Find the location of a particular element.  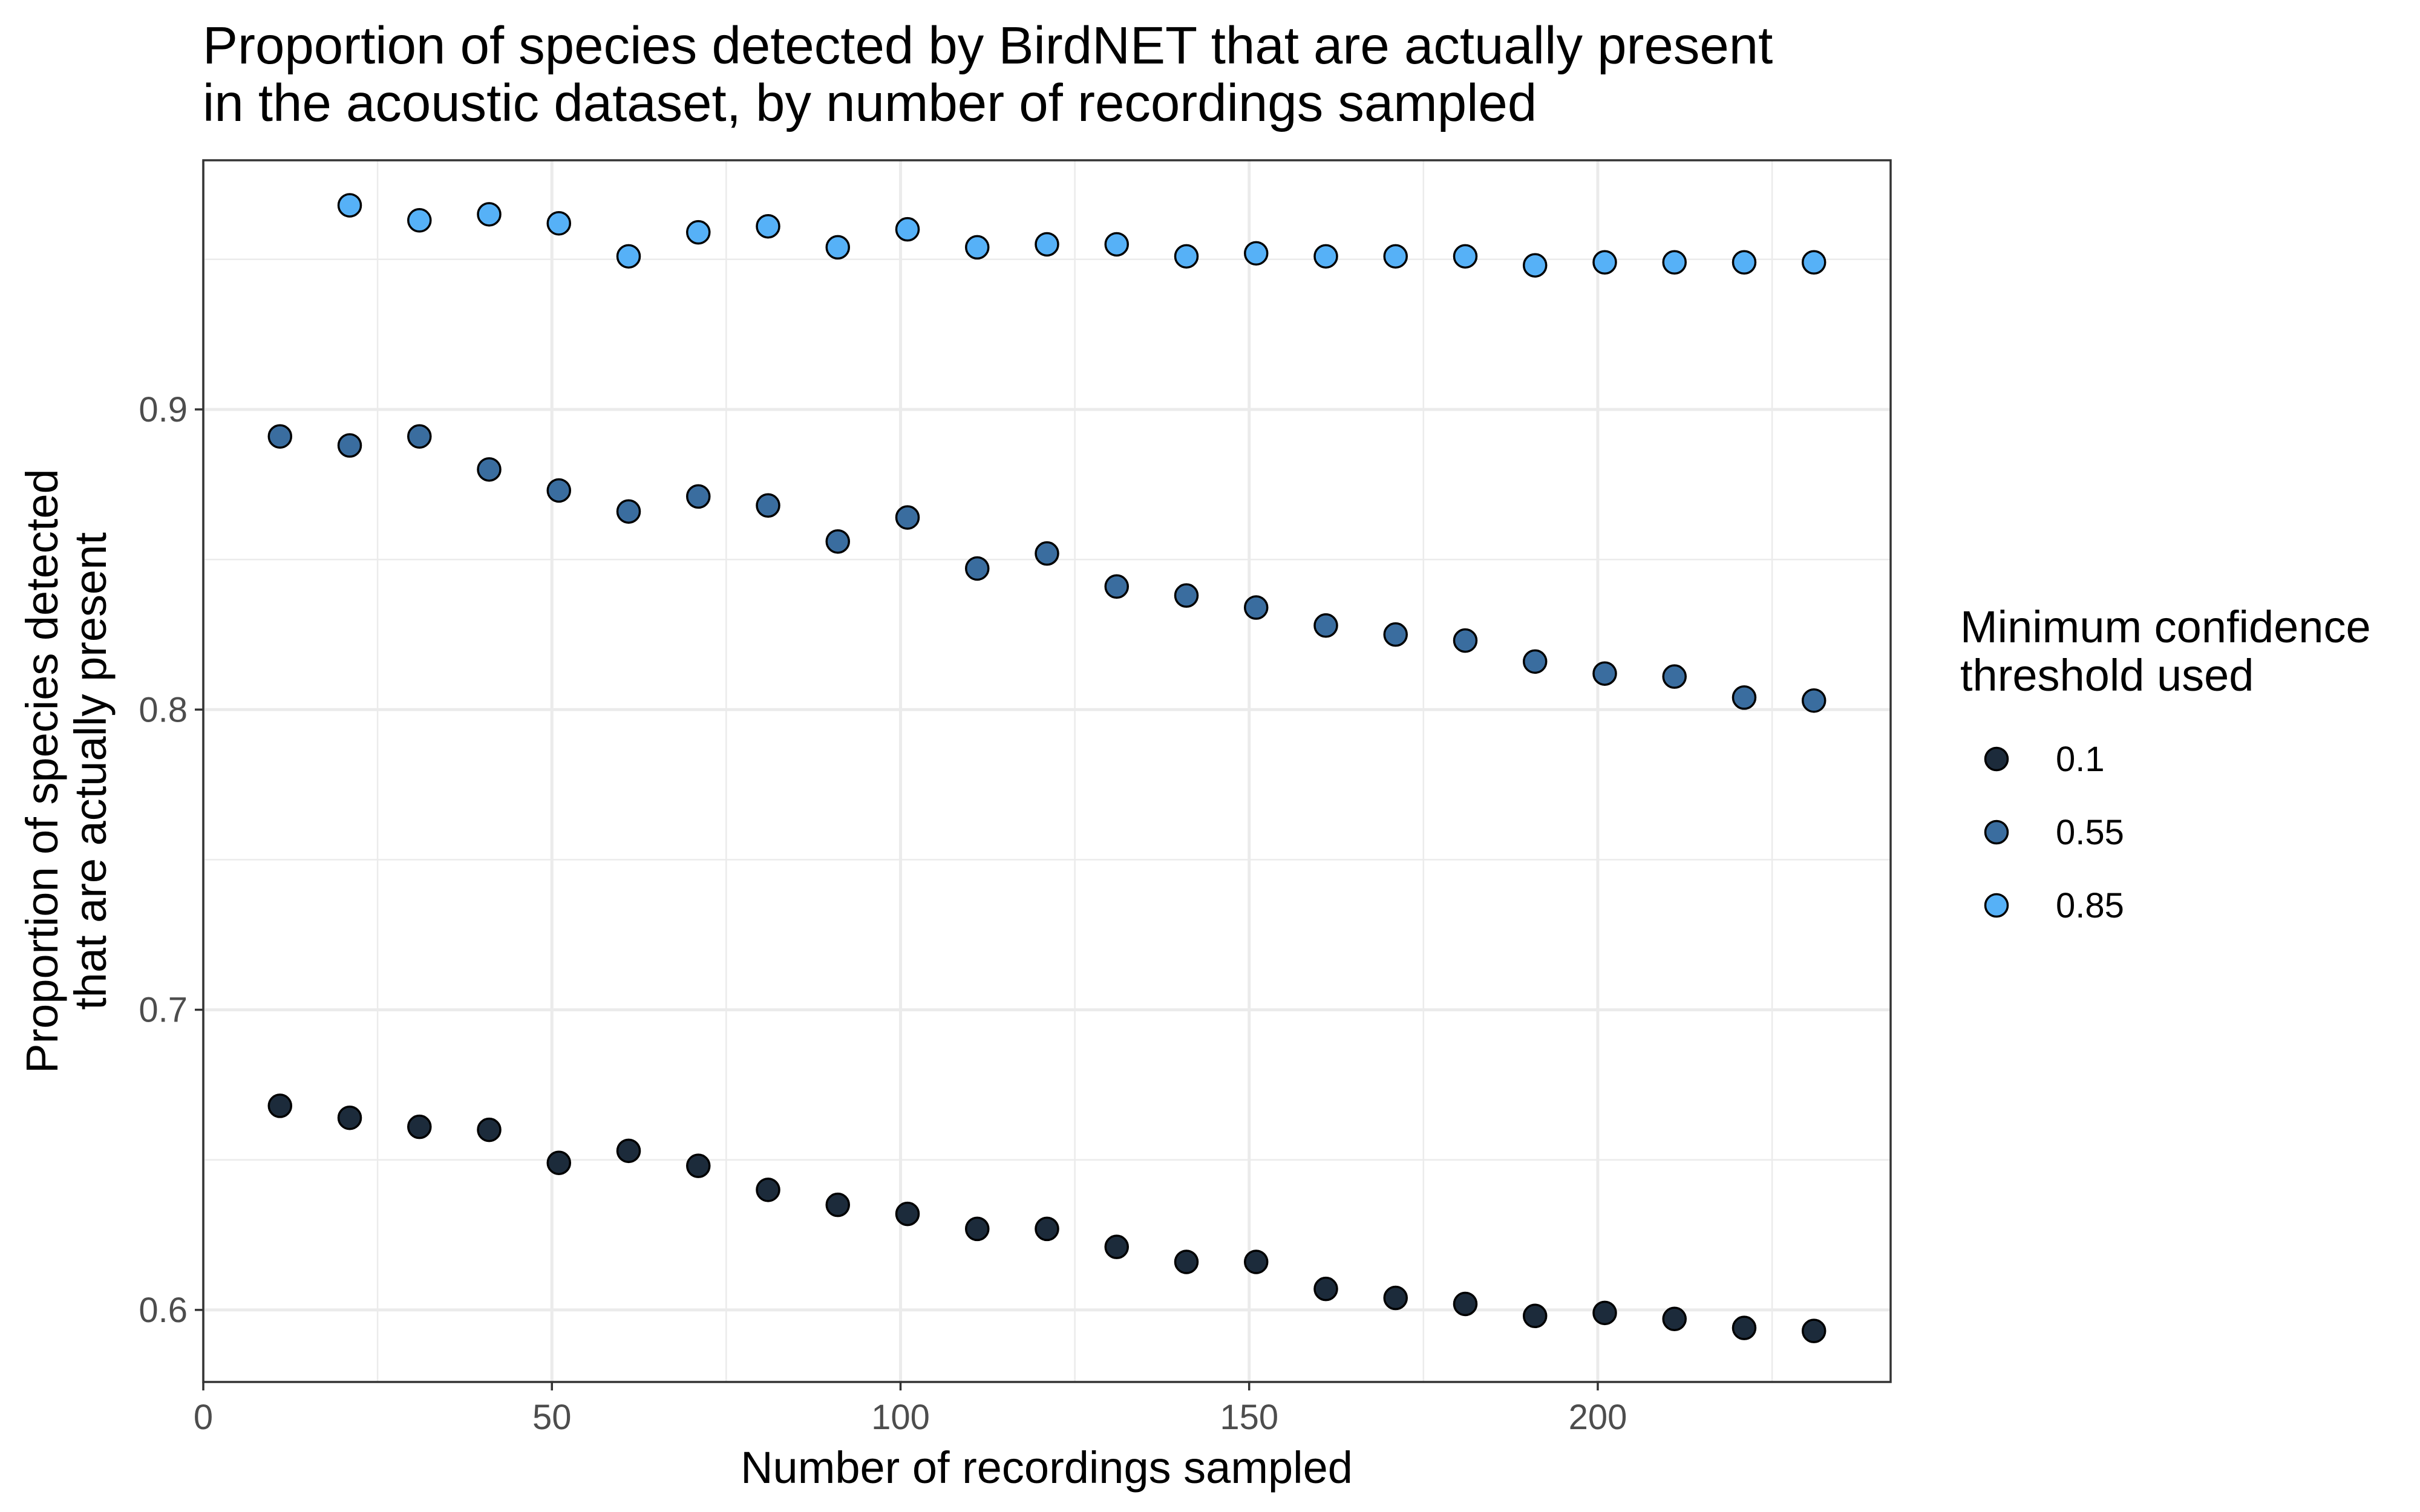

legend-title-line-2: threshold used is located at coordinates (2107, 675).